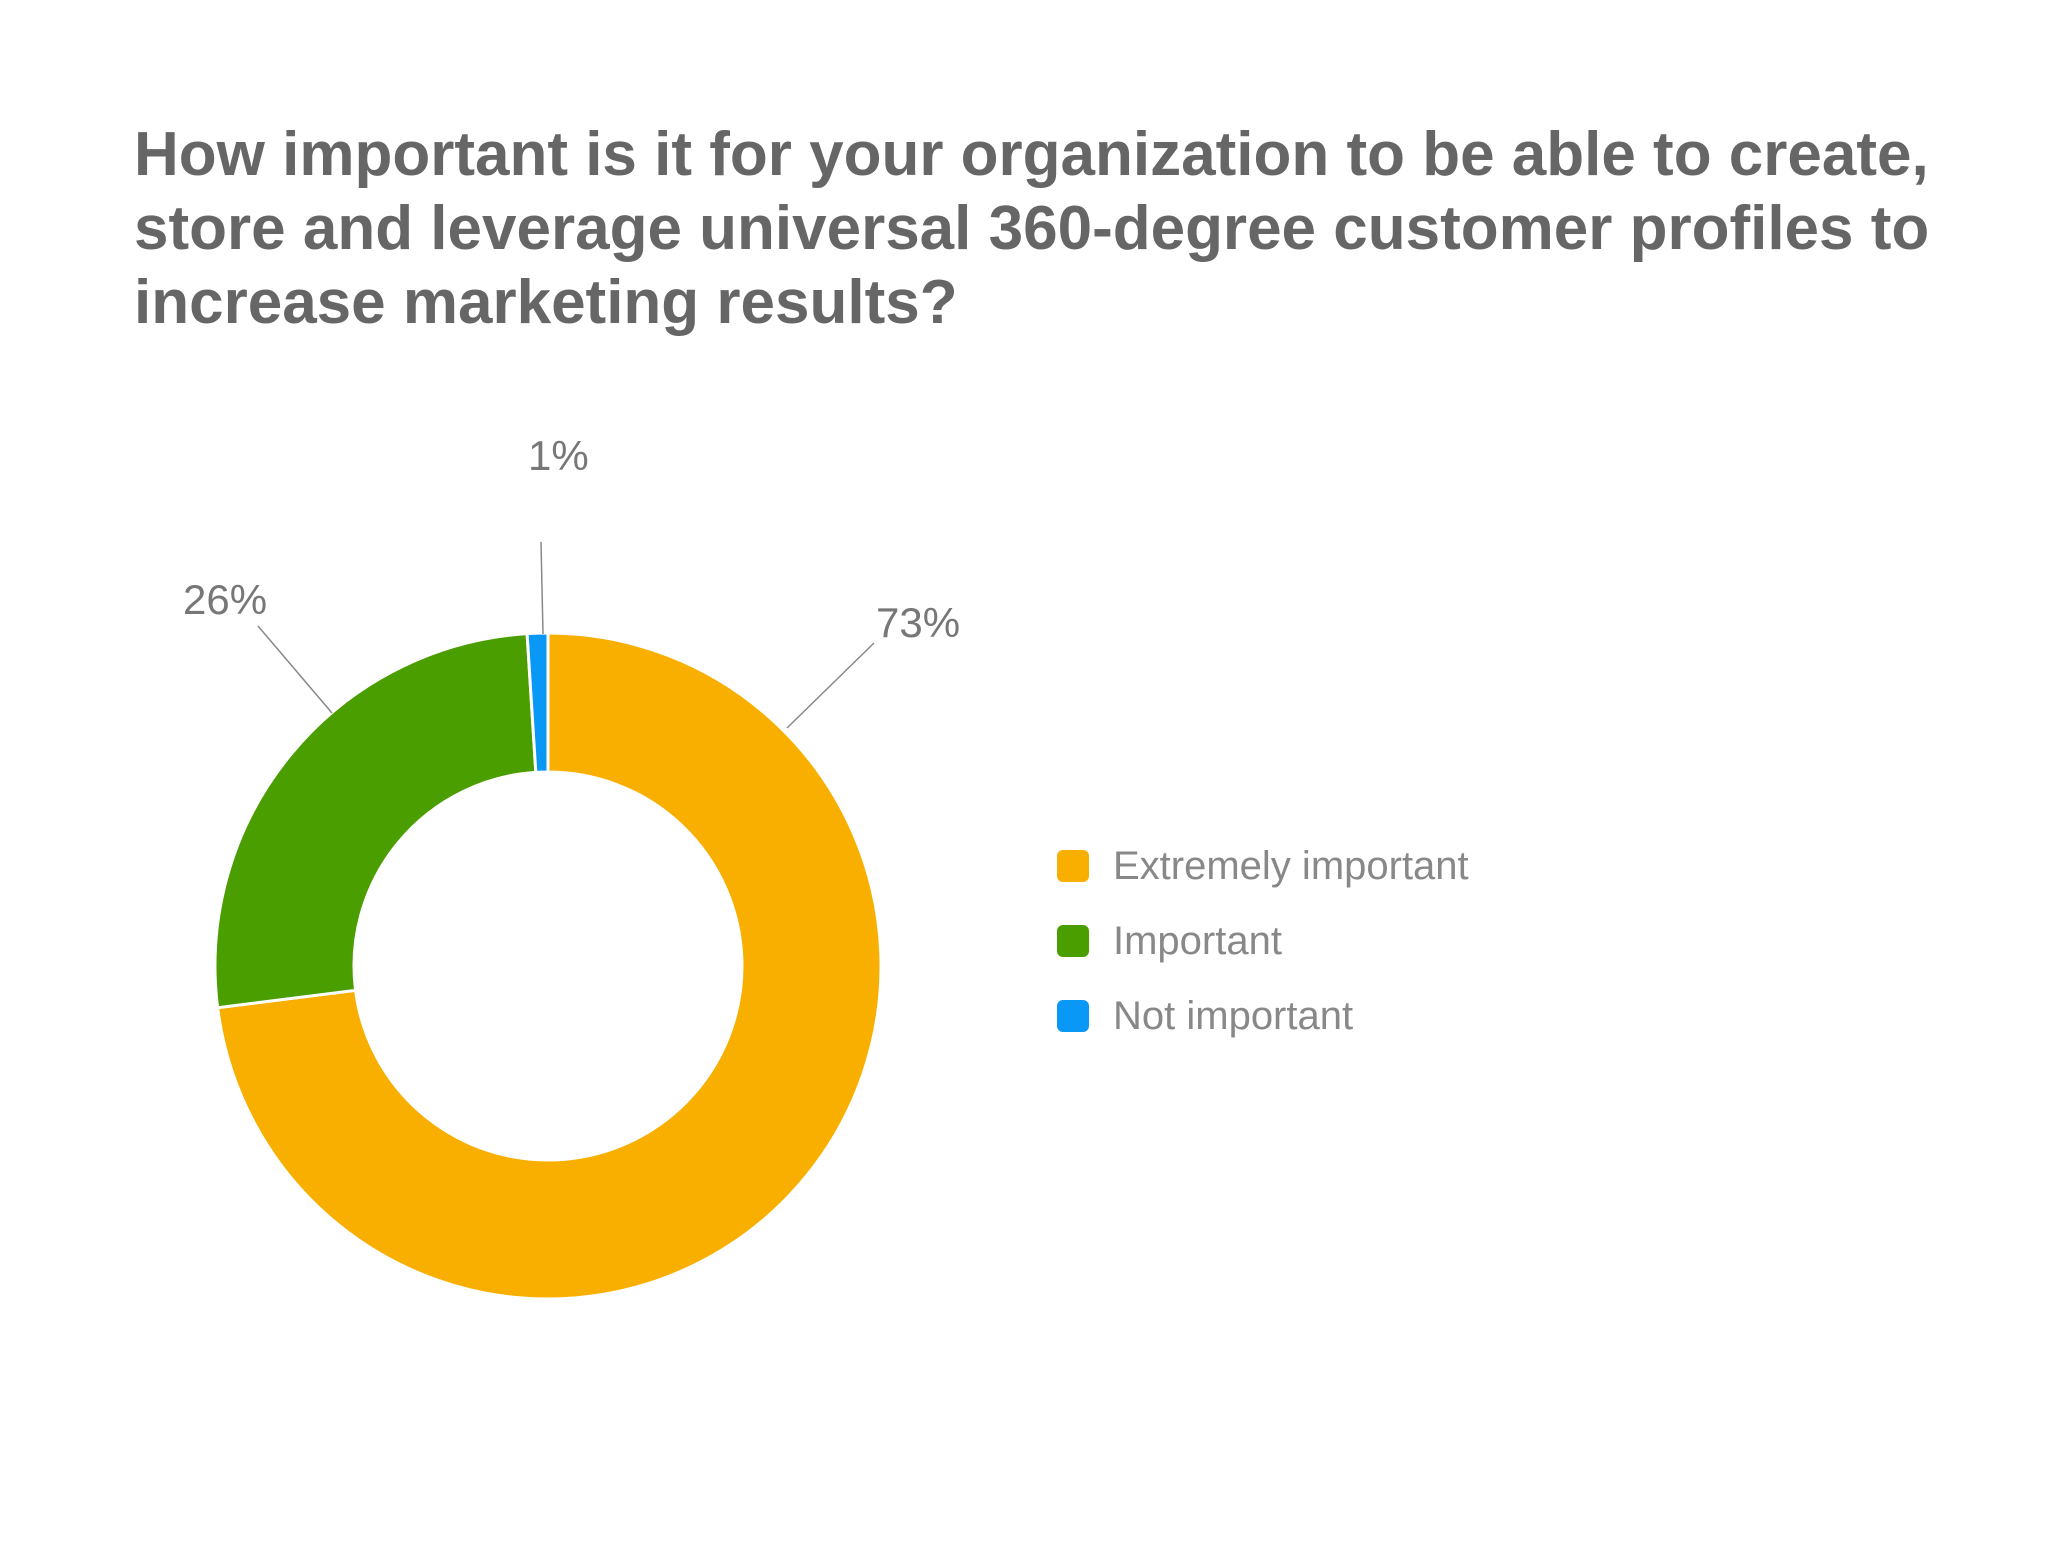 The height and width of the screenshot is (1546, 2070). I want to click on donut-slices, so click(548, 966).